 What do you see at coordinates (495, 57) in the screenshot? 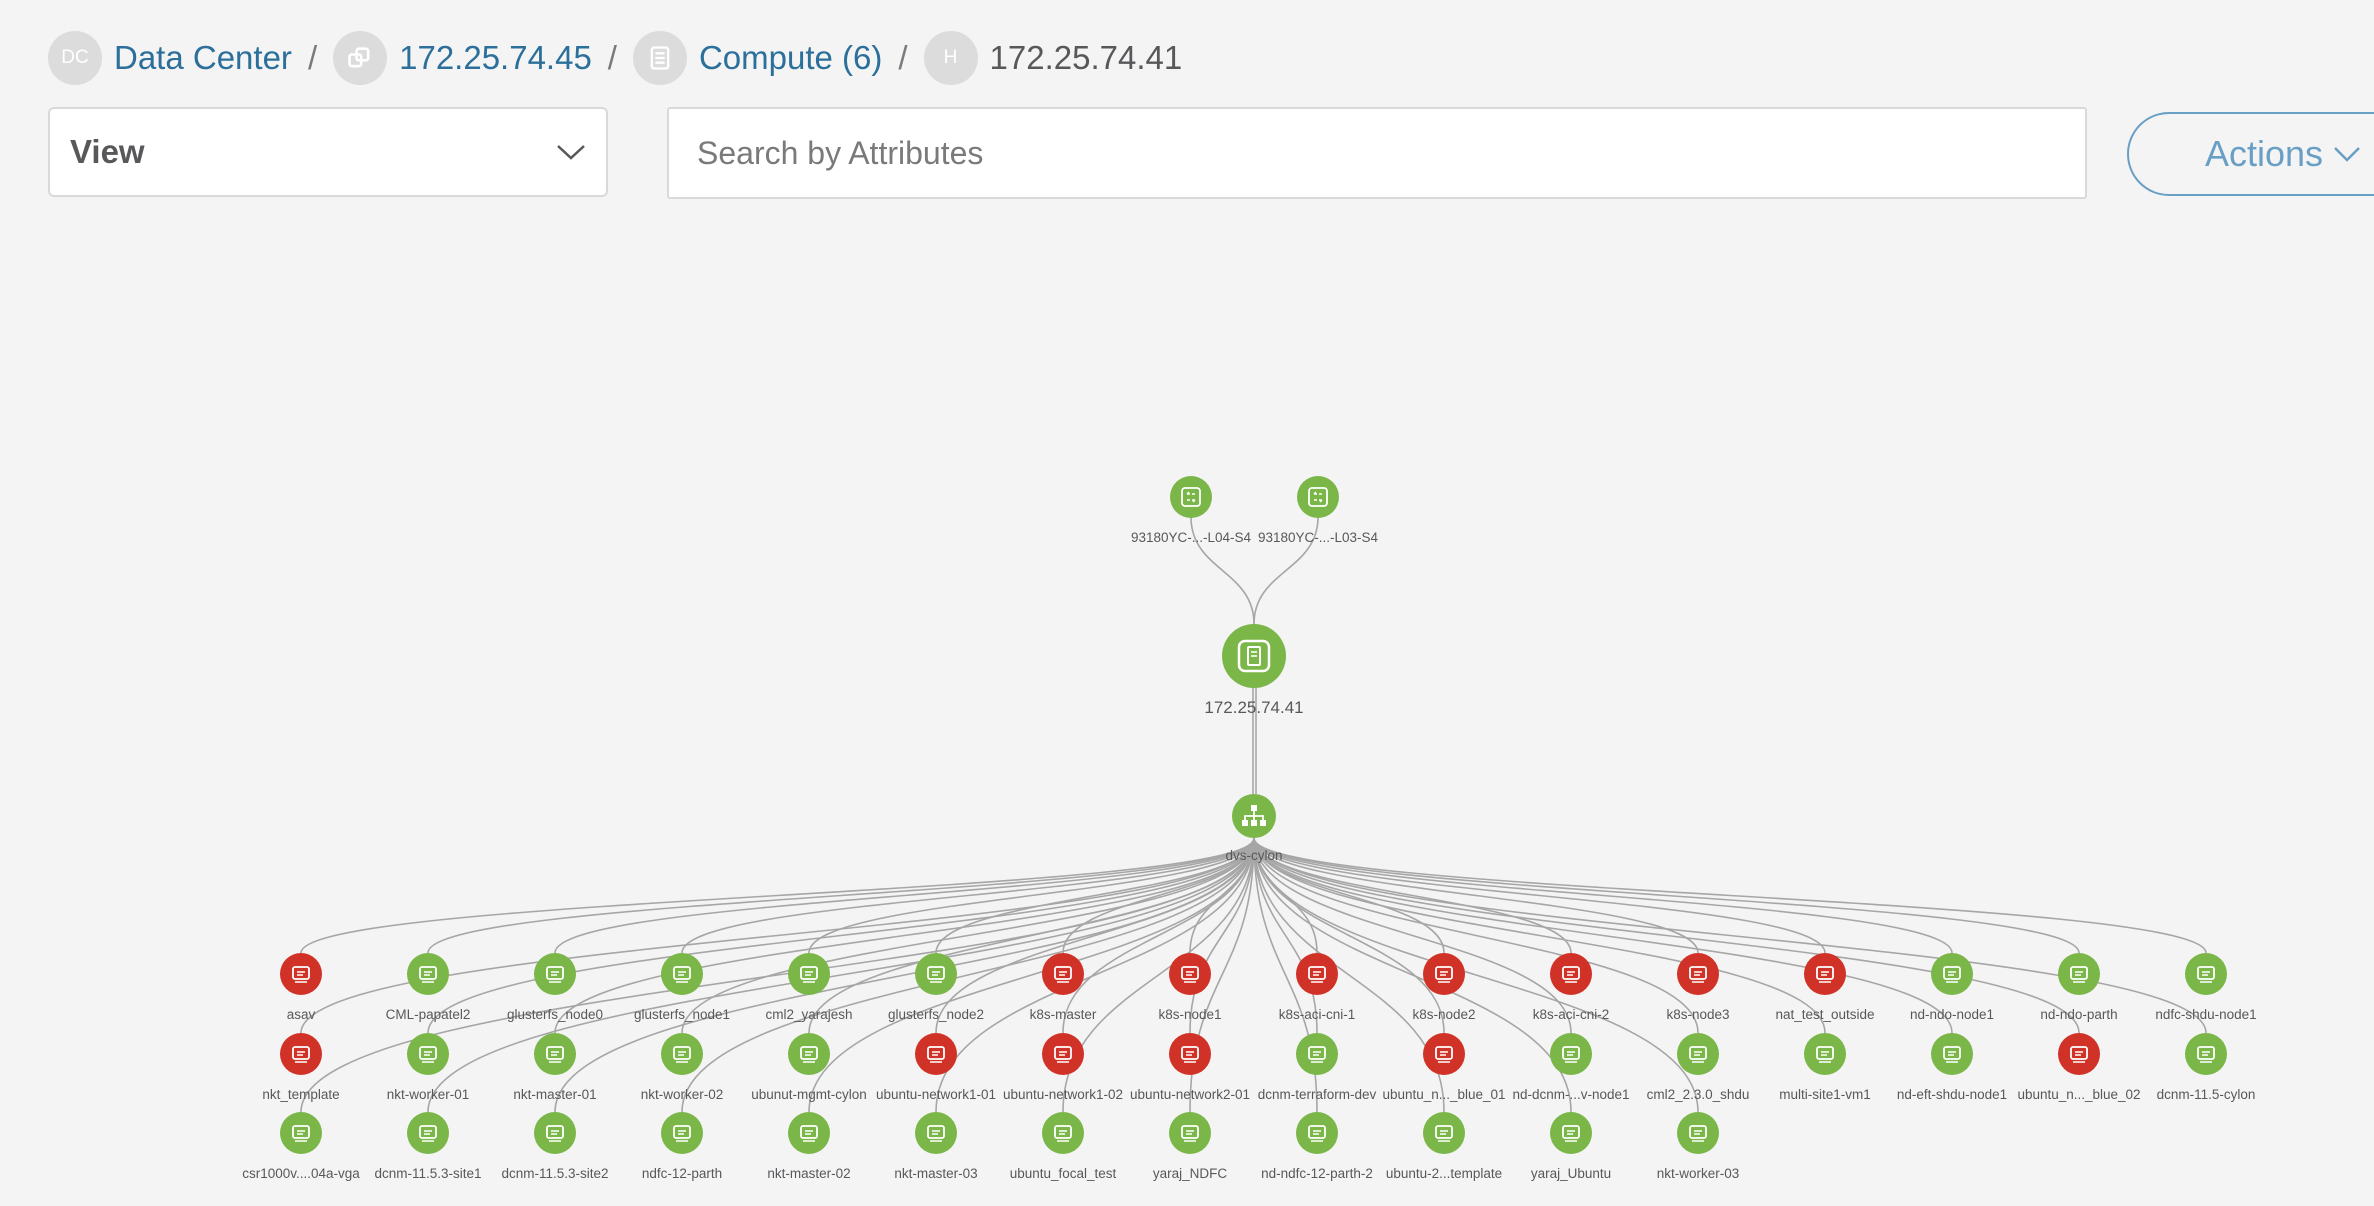
I see `breadcrumb-label: 172.25.74.45` at bounding box center [495, 57].